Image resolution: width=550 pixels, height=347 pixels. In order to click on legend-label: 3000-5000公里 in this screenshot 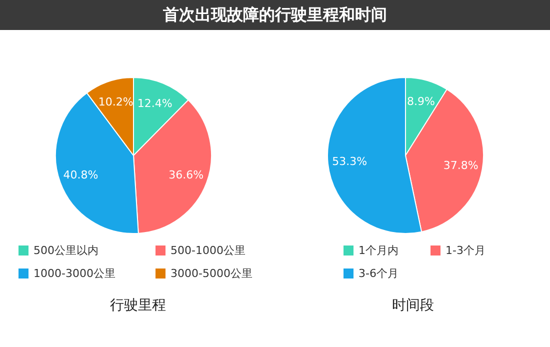, I will do `click(211, 273)`.